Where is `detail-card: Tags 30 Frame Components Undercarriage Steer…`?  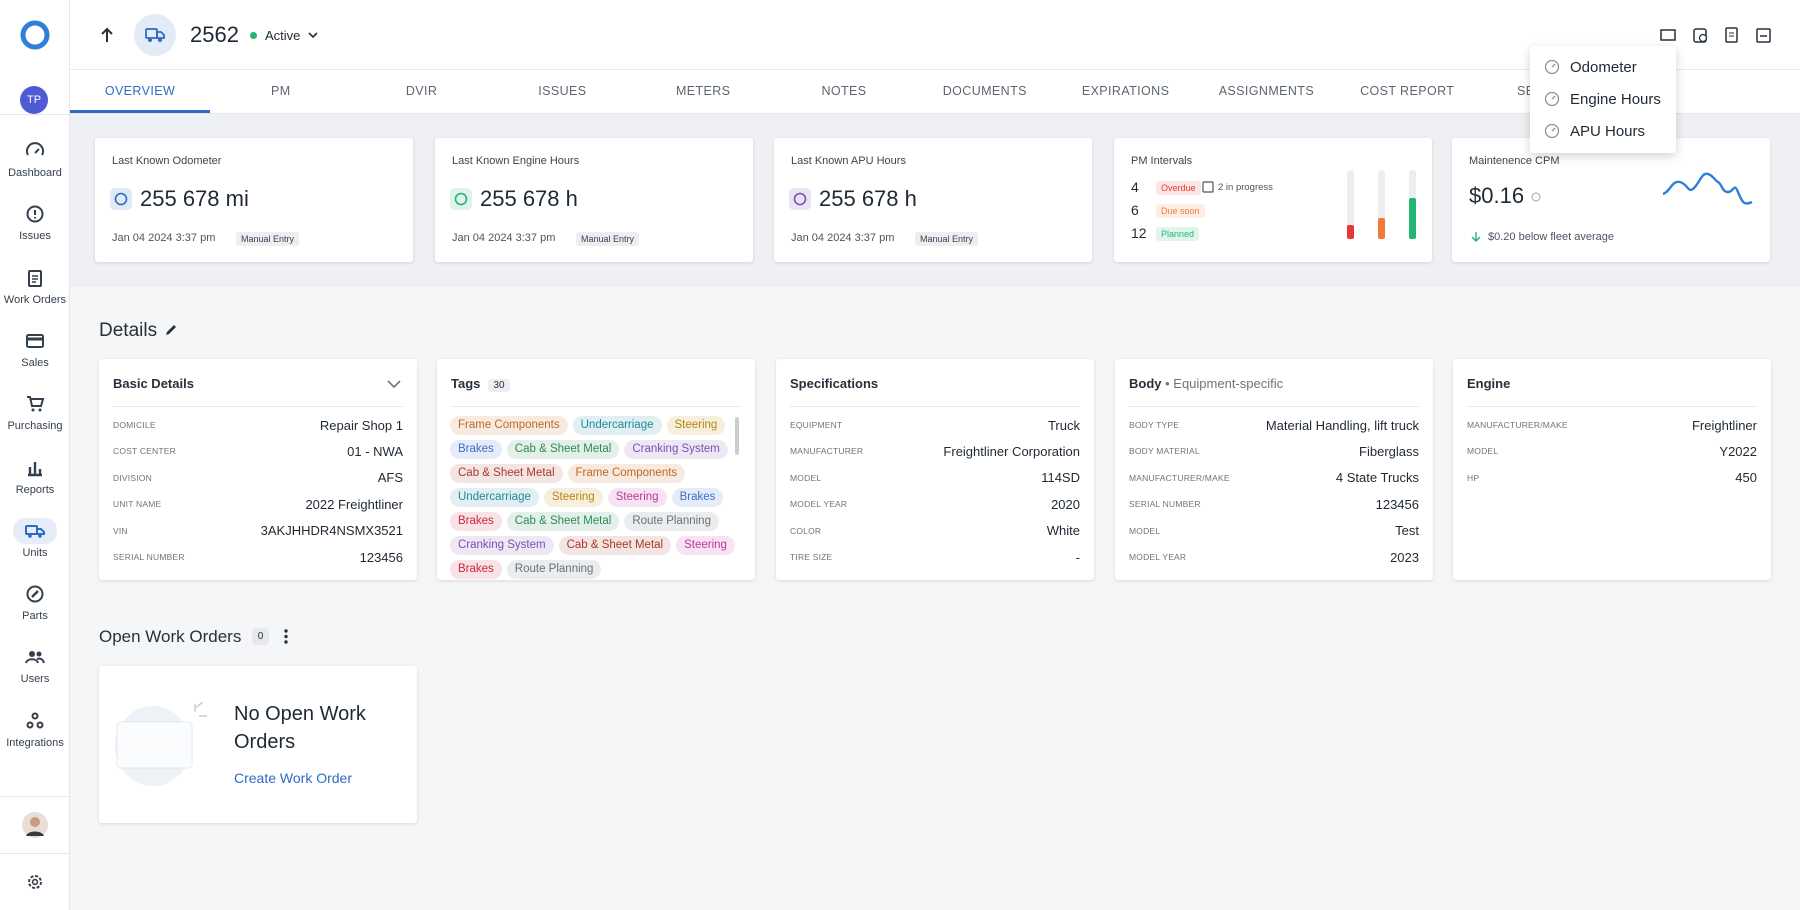
detail-card: Tags 30 Frame Components Undercarriage Steer… is located at coordinates (596, 469).